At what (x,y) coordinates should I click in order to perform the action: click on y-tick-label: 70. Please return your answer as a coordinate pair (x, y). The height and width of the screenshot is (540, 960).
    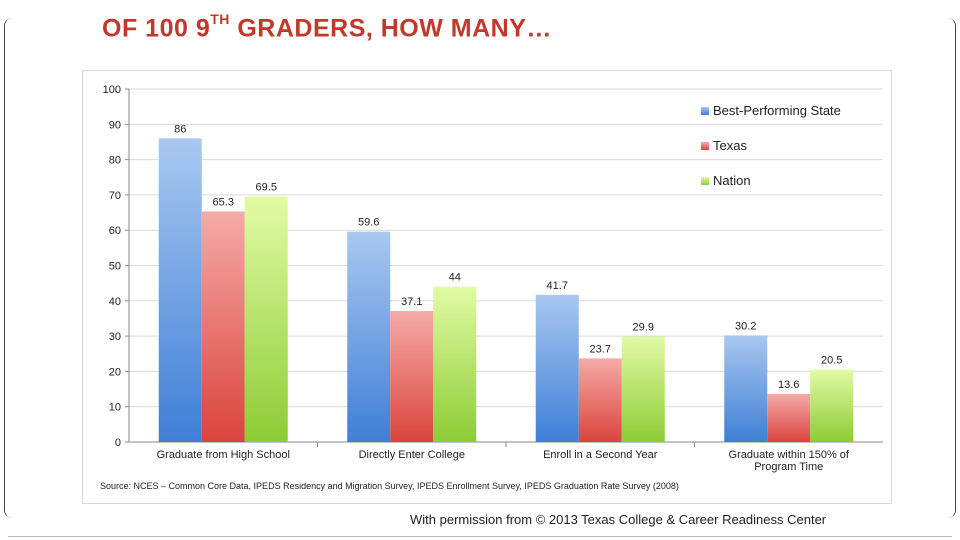
    Looking at the image, I should click on (115, 196).